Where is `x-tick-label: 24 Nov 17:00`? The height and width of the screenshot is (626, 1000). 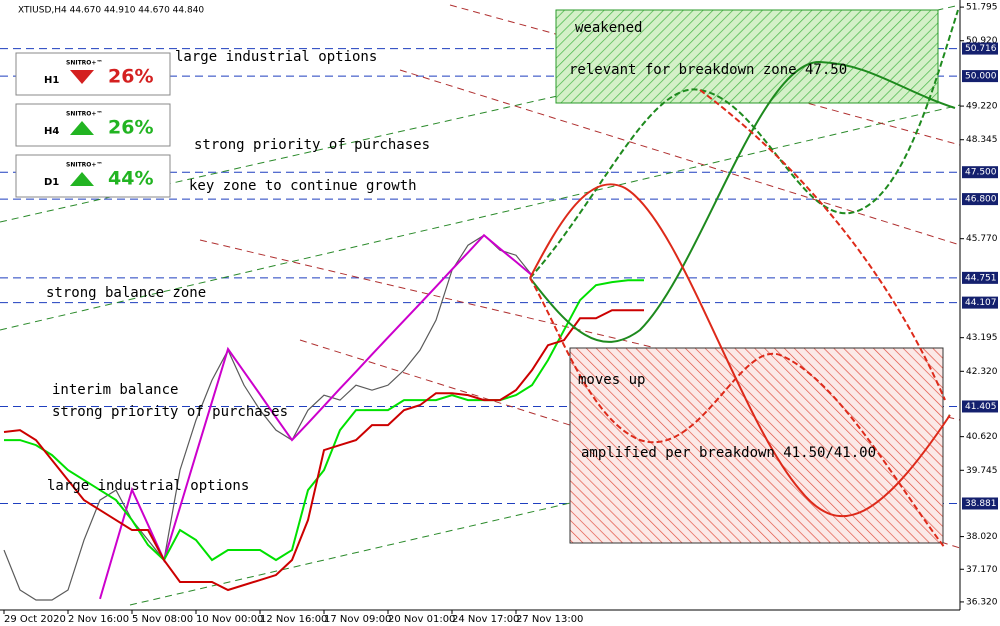 x-tick-label: 24 Nov 17:00 is located at coordinates (485, 619).